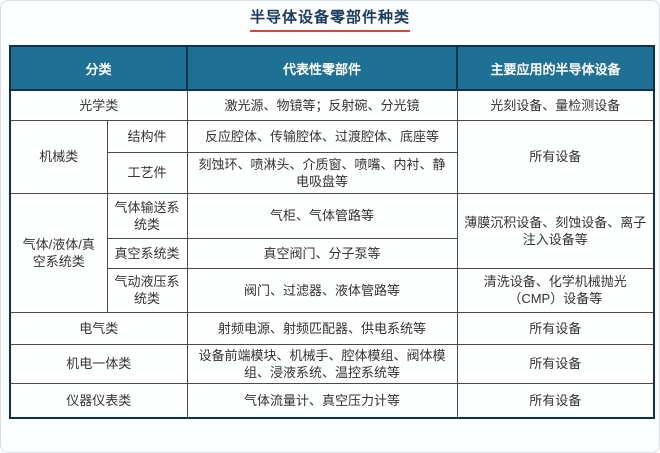 Image resolution: width=660 pixels, height=453 pixels. I want to click on cell-devices-deposition-etch: 薄膜沉积设备、刻蚀设备、离子注入设备等, so click(555, 230).